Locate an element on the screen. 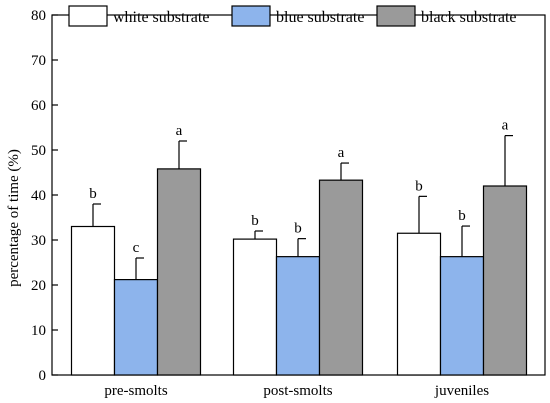 Image resolution: width=550 pixels, height=403 pixels. y-tick-label: 80 is located at coordinates (38, 16).